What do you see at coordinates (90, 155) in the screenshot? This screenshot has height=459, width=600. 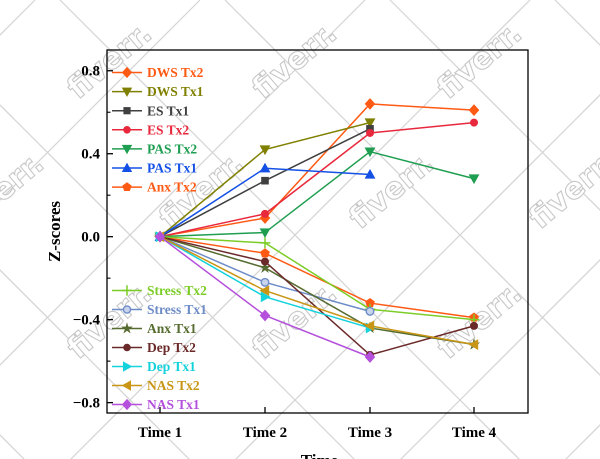 I see `y-tick-label: 0.4` at bounding box center [90, 155].